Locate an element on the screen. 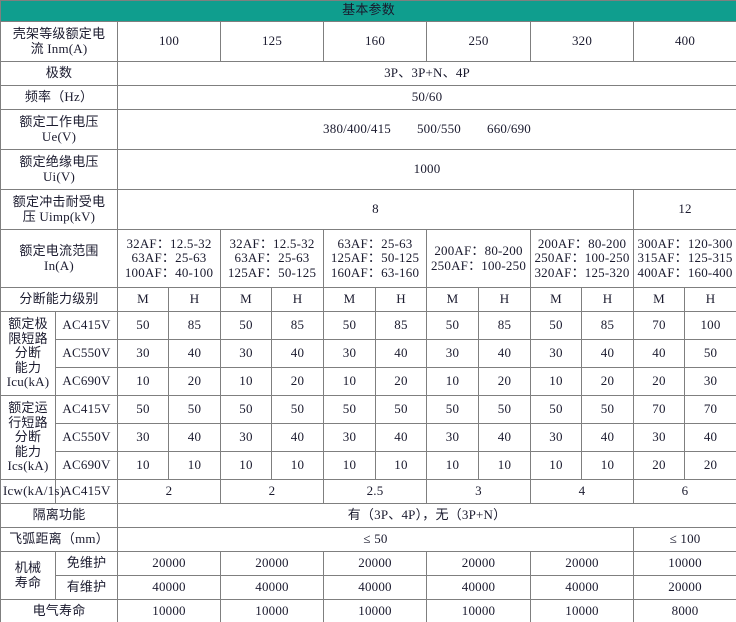 The height and width of the screenshot is (622, 736). ics-ac415v-8: 50 is located at coordinates (556, 409).